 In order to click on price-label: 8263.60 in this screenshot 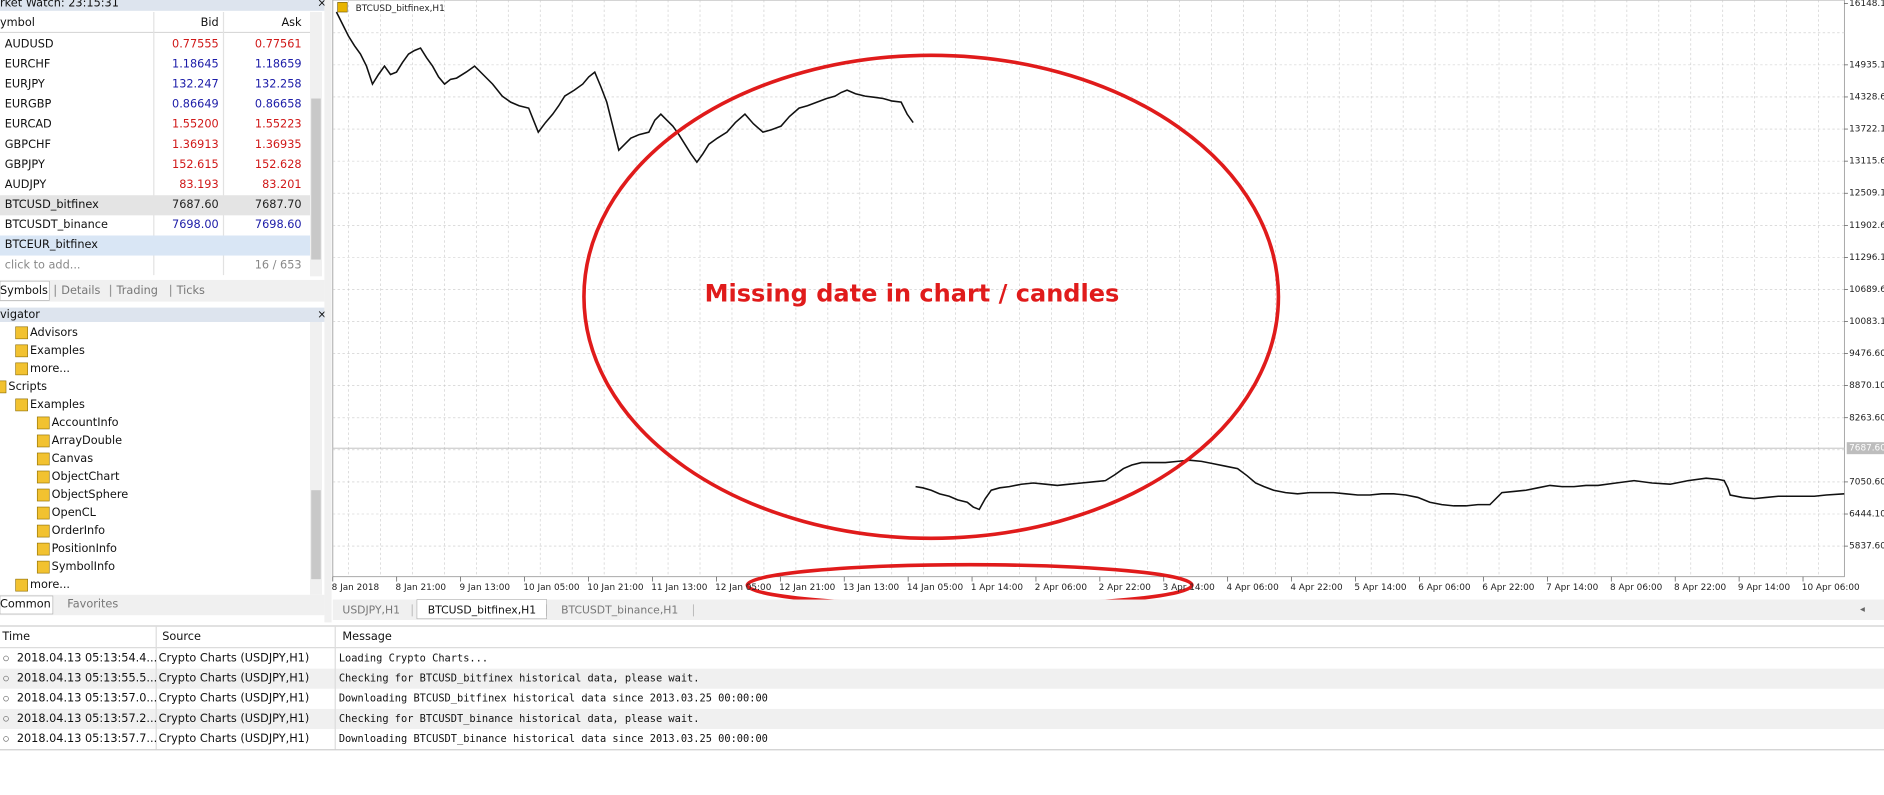, I will do `click(1866, 418)`.